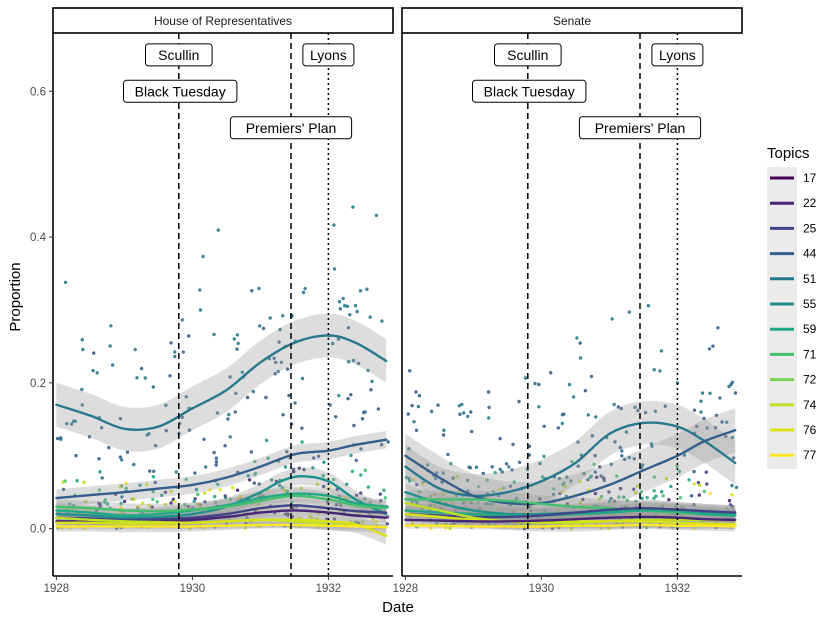 The width and height of the screenshot is (830, 628). Describe the element at coordinates (572, 20) in the screenshot. I see `panel-strip-senate` at that location.